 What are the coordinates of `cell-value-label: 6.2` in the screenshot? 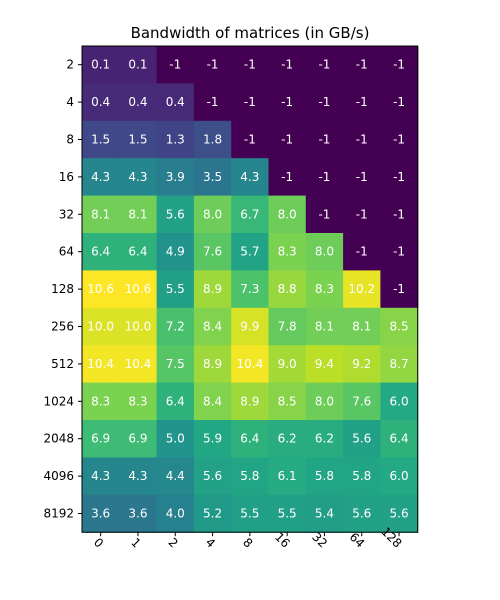 It's located at (287, 439).